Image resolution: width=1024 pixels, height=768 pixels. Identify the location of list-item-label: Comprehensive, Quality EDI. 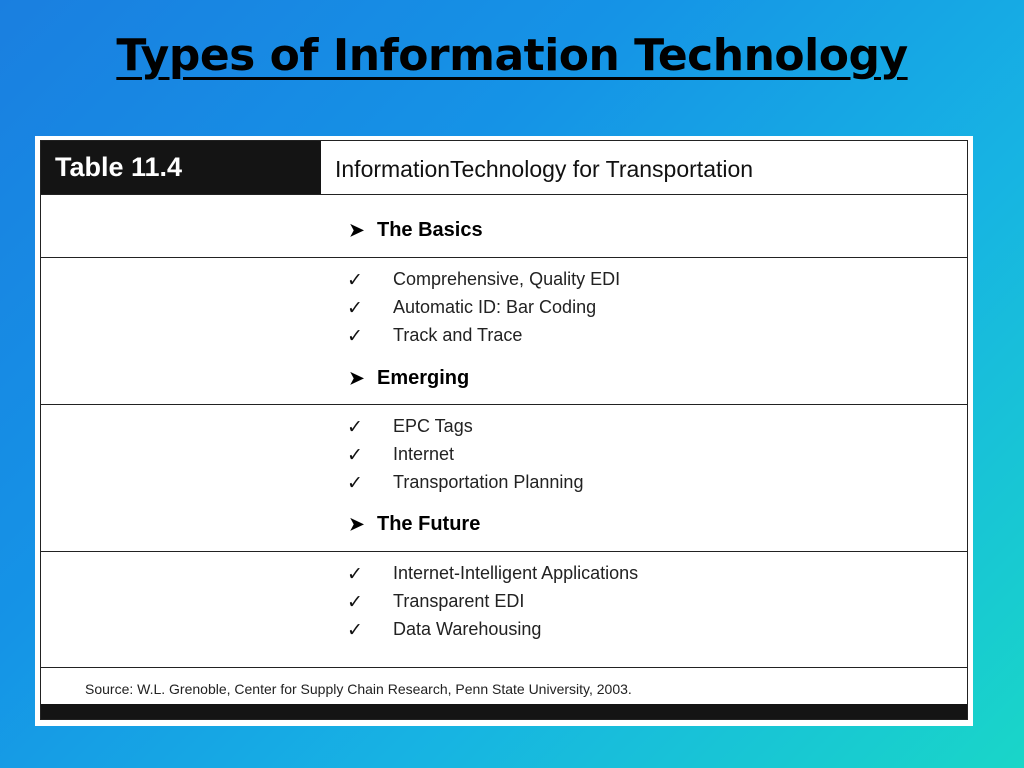
(507, 279).